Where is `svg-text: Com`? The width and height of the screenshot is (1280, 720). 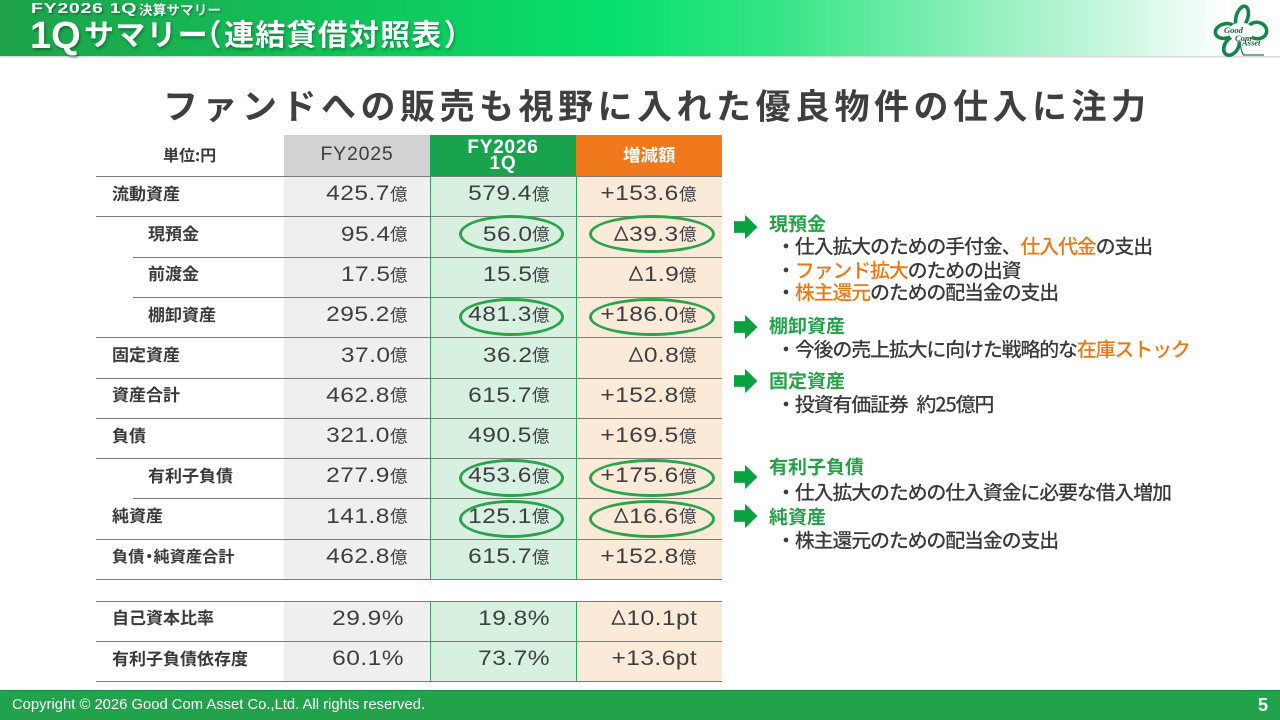
svg-text: Com is located at coordinates (1243, 38).